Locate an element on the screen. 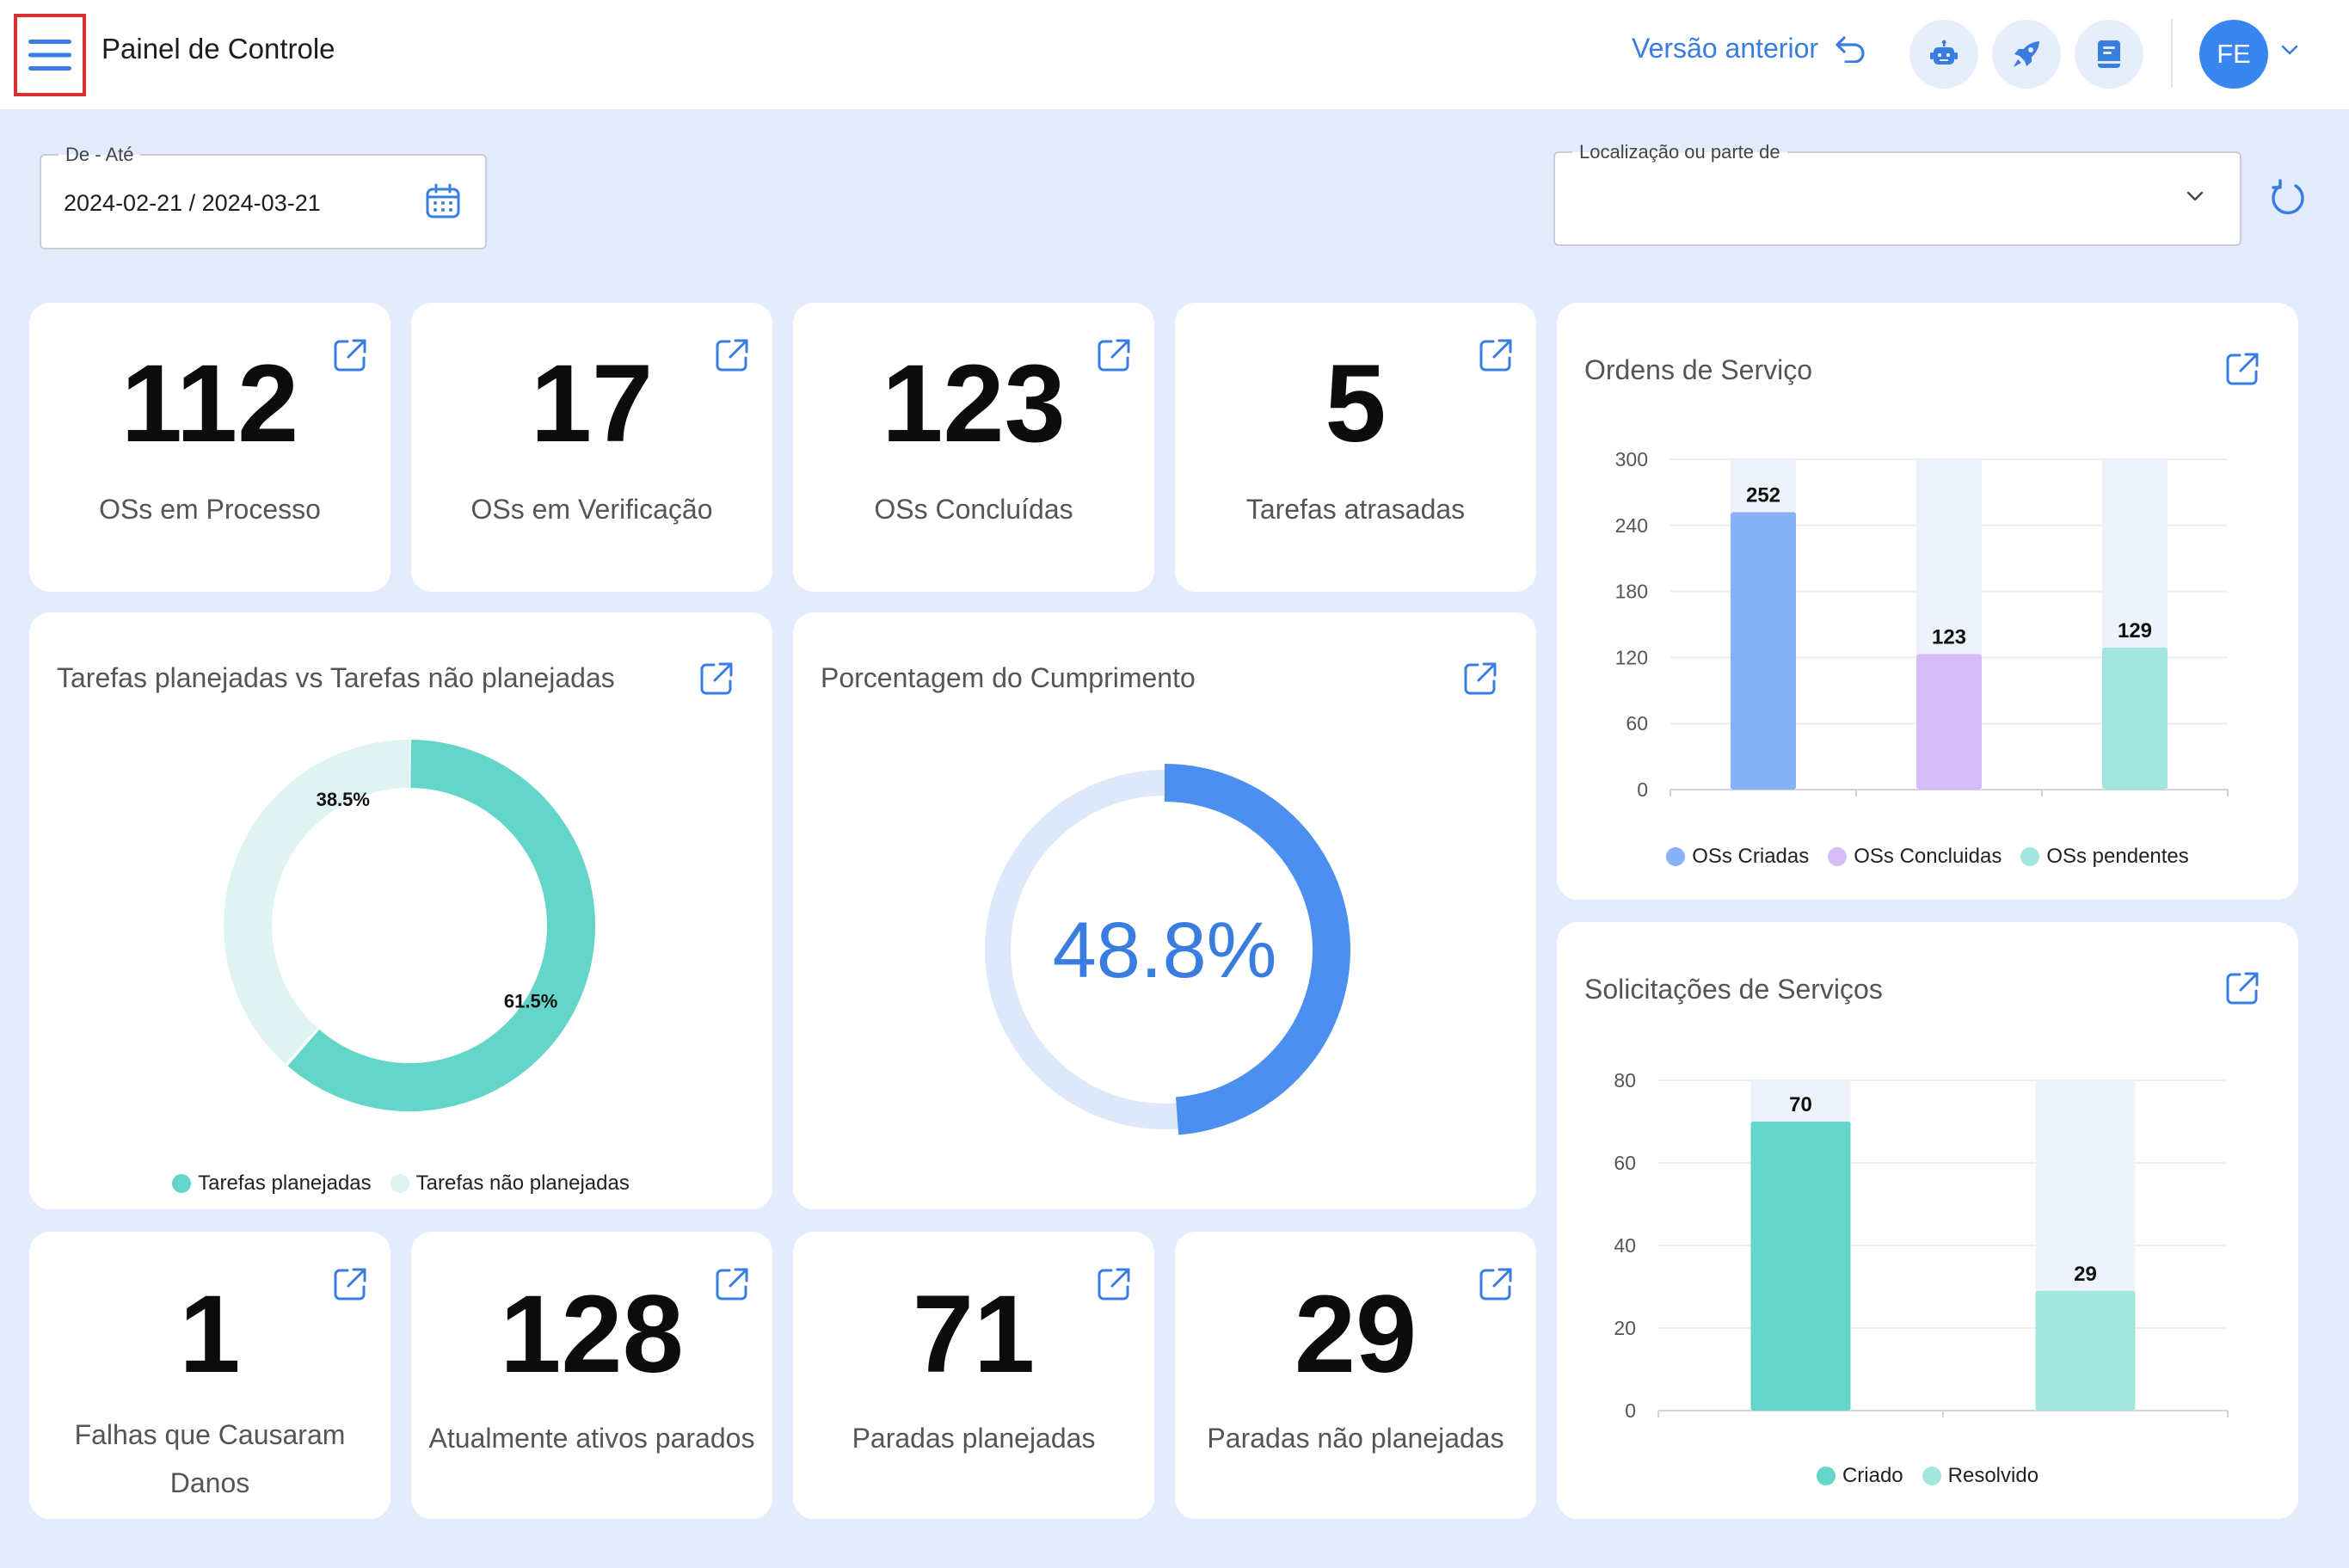  date-range-field: De - Até 2024-02-21 / 2024-03-21 is located at coordinates (263, 196).